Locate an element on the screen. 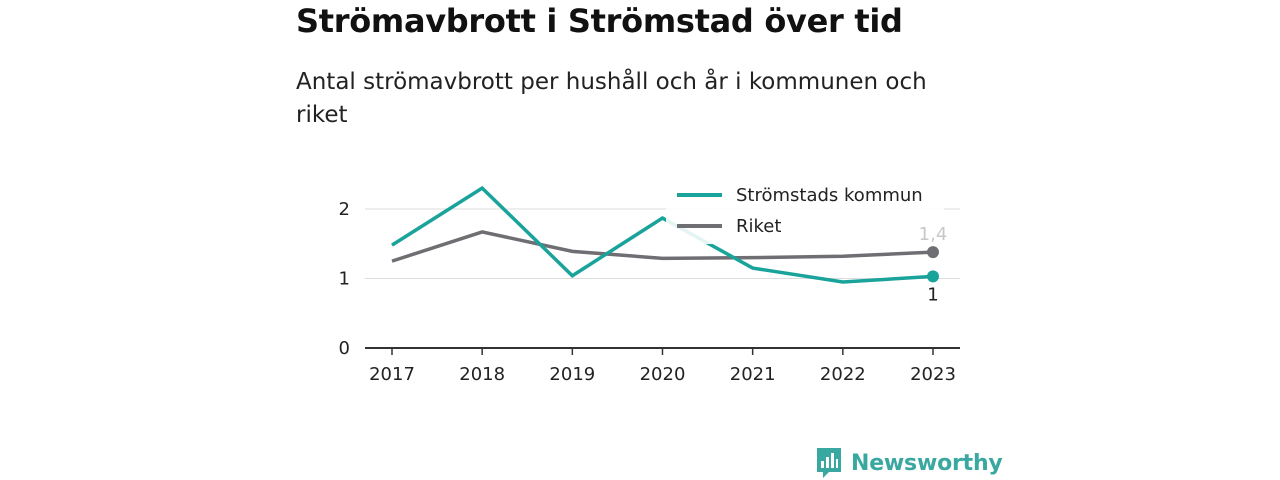  y-tick-label: 1 is located at coordinates (344, 279).